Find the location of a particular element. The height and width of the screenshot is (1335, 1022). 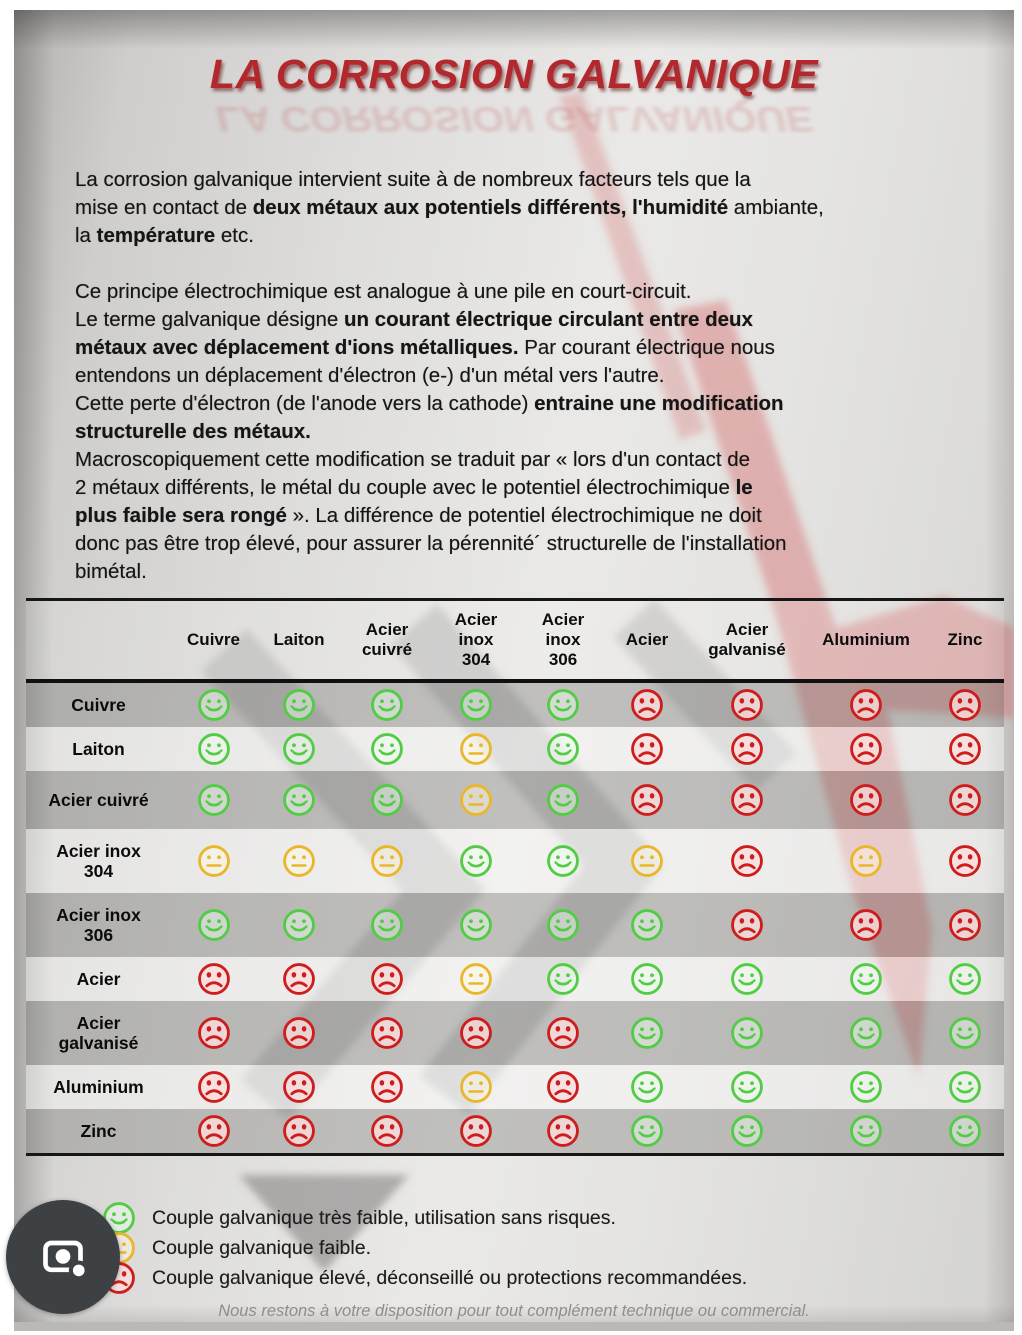

google-lens-camera-icon is located at coordinates (66, 1260).